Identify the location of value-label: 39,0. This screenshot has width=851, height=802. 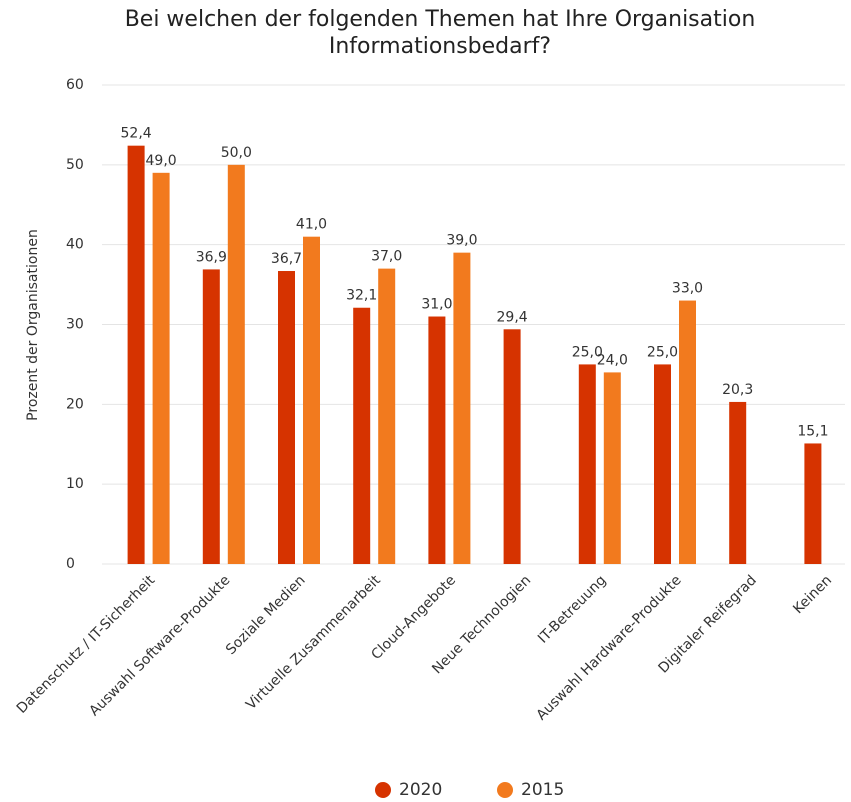
(461, 241).